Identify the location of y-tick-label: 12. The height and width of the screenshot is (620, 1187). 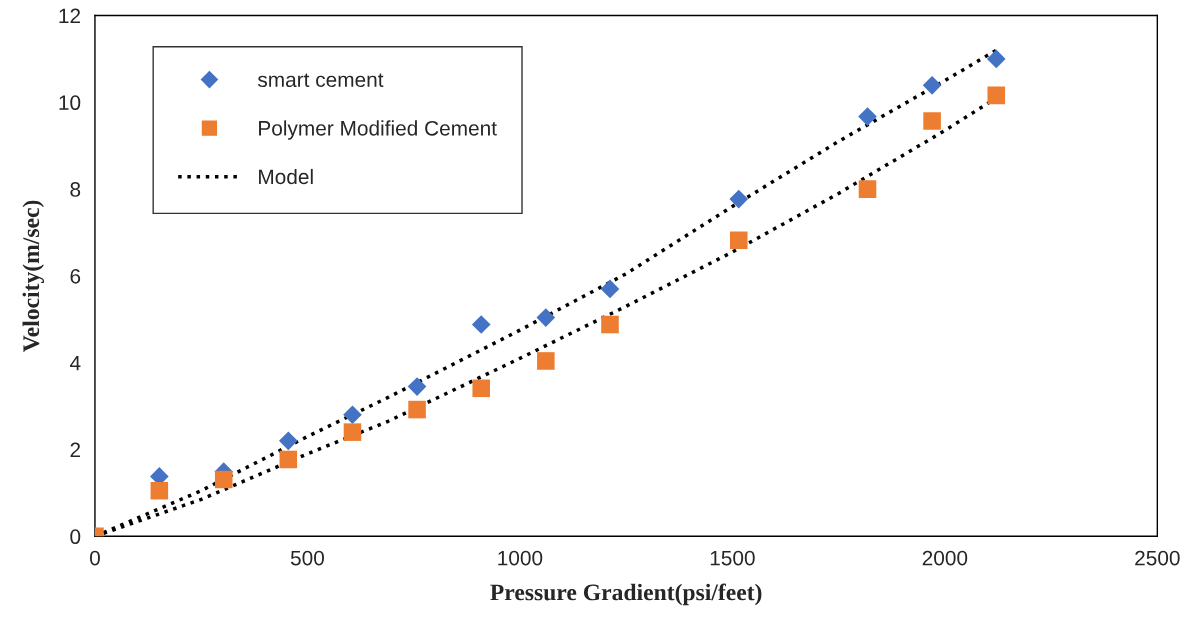
(70, 16).